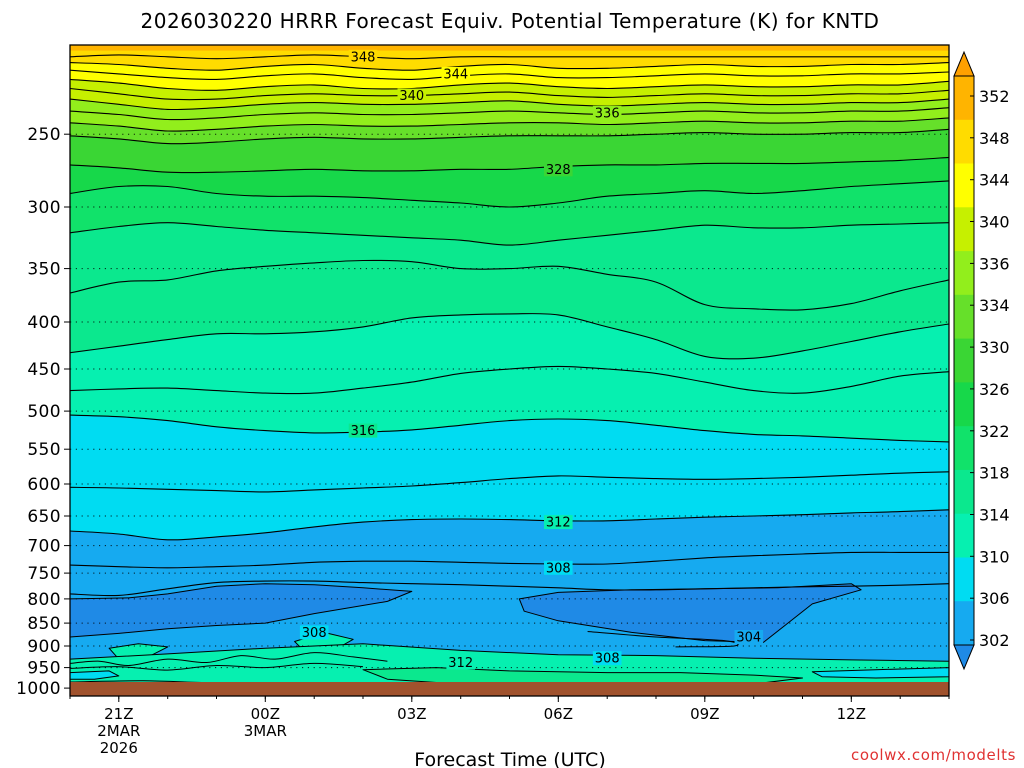 The image size is (1024, 768). I want to click on near-surface-cool-b, so click(880, 673).